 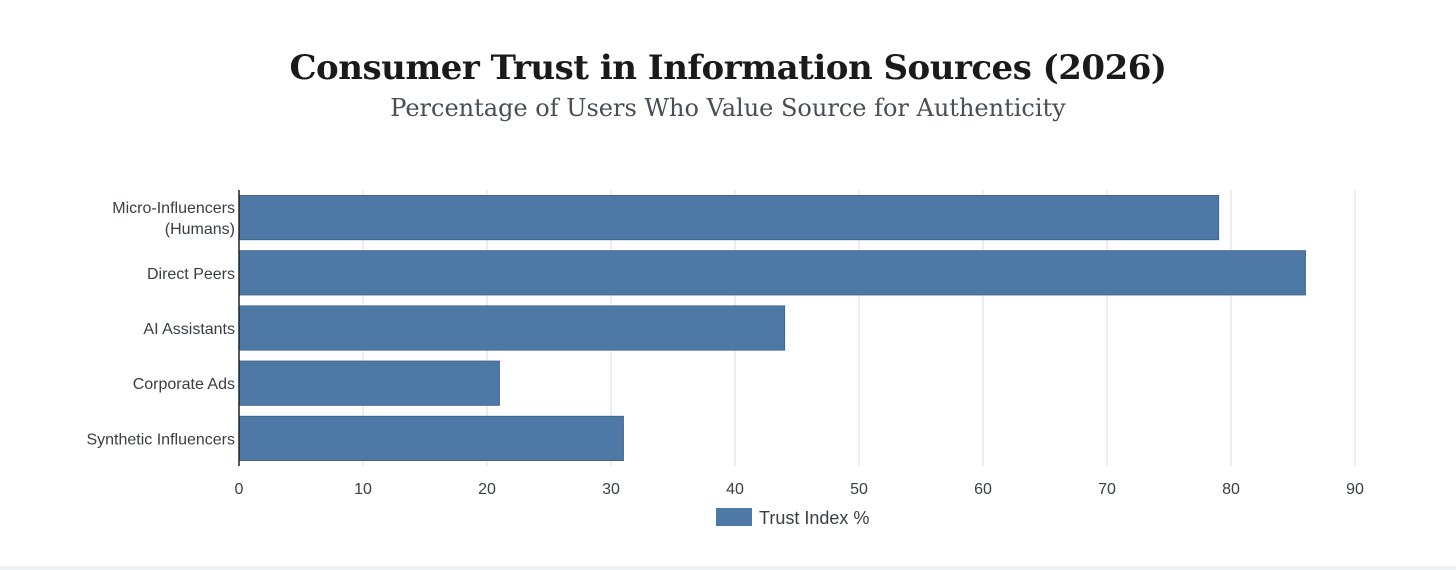 What do you see at coordinates (160, 439) in the screenshot?
I see `category-label: Synthetic Influencers` at bounding box center [160, 439].